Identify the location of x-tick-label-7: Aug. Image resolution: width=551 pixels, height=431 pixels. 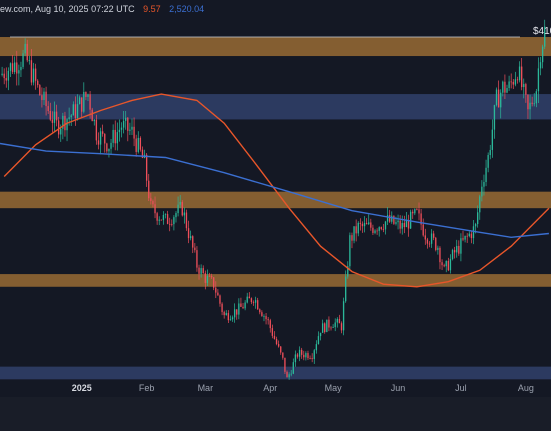
(526, 388).